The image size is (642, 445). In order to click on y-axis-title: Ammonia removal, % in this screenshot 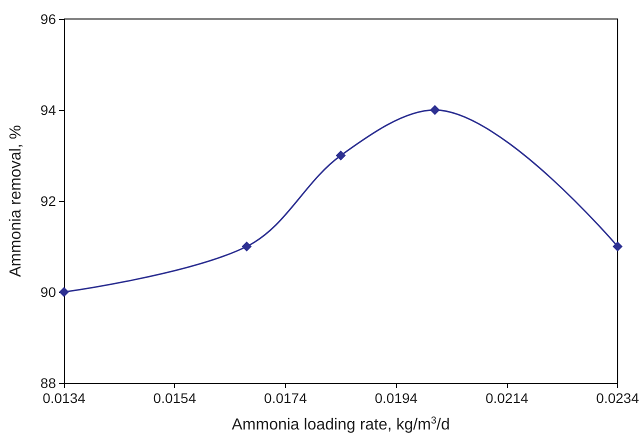, I will do `click(16, 201)`.